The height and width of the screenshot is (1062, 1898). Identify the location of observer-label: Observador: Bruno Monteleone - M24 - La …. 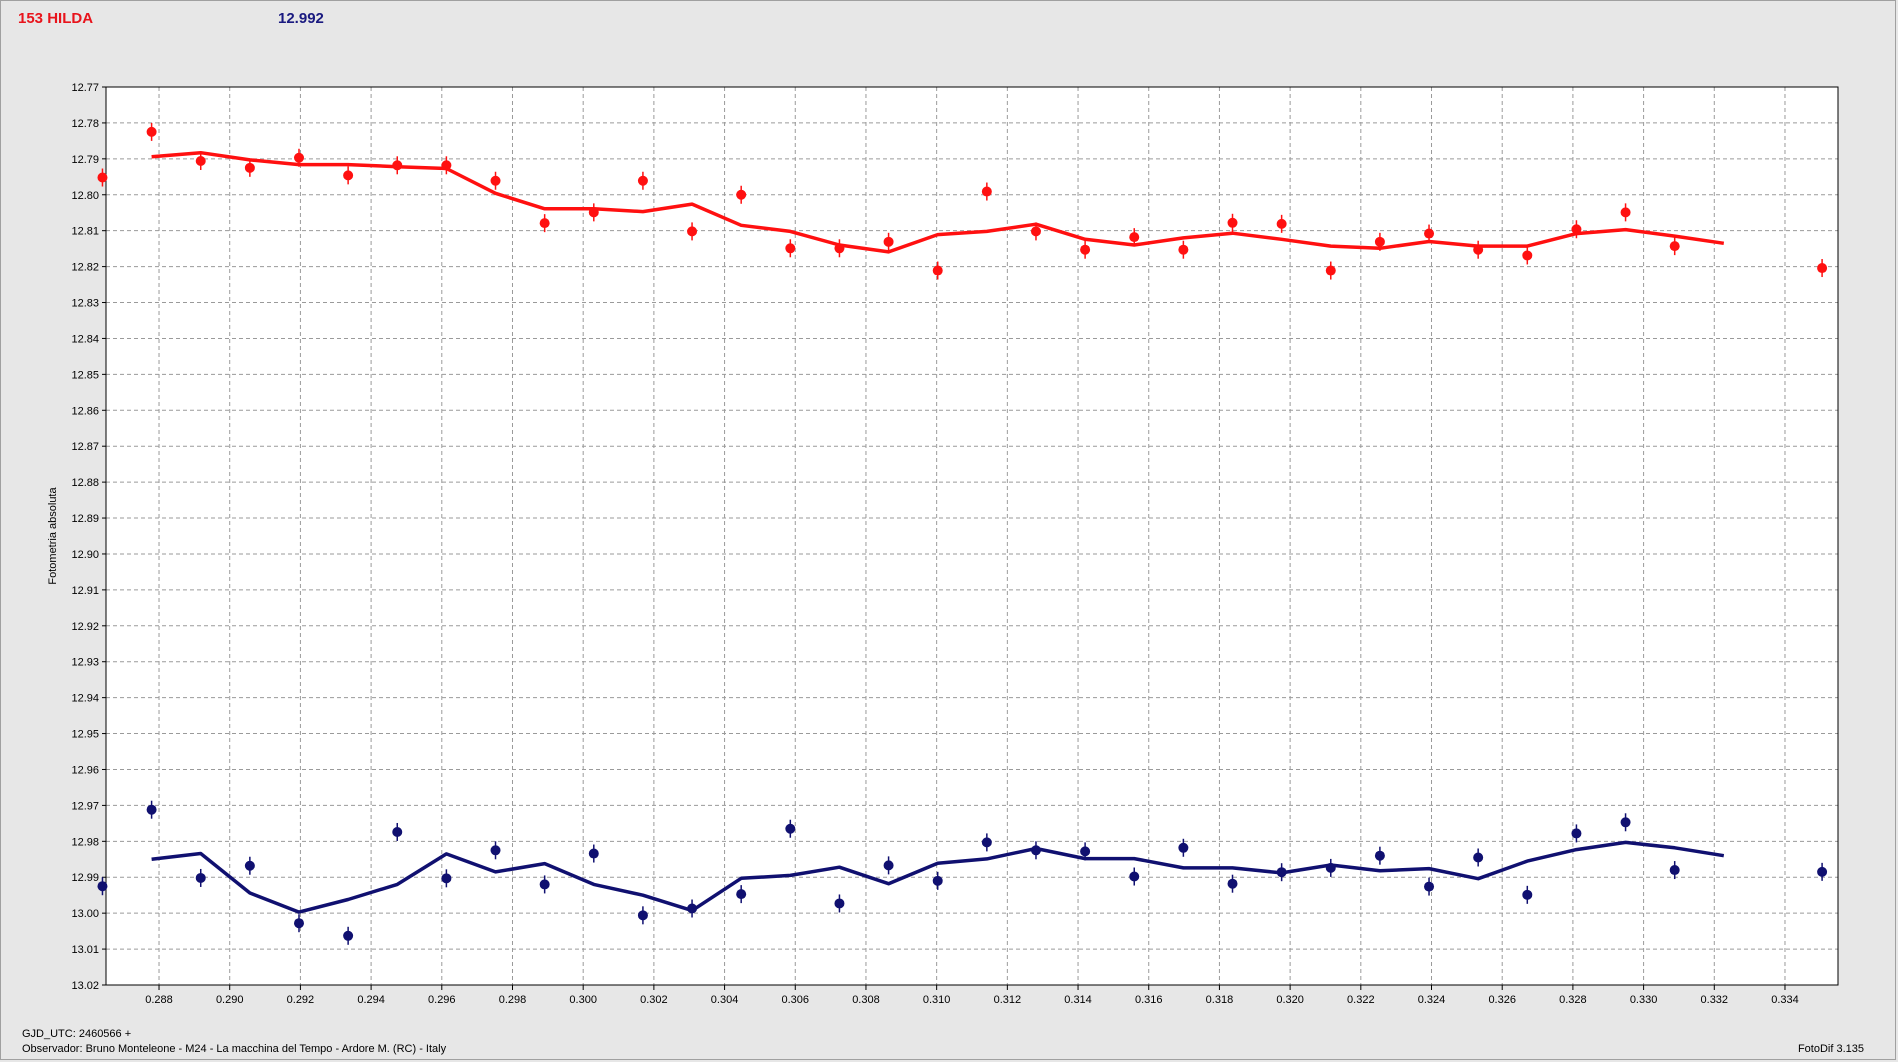
(234, 1049).